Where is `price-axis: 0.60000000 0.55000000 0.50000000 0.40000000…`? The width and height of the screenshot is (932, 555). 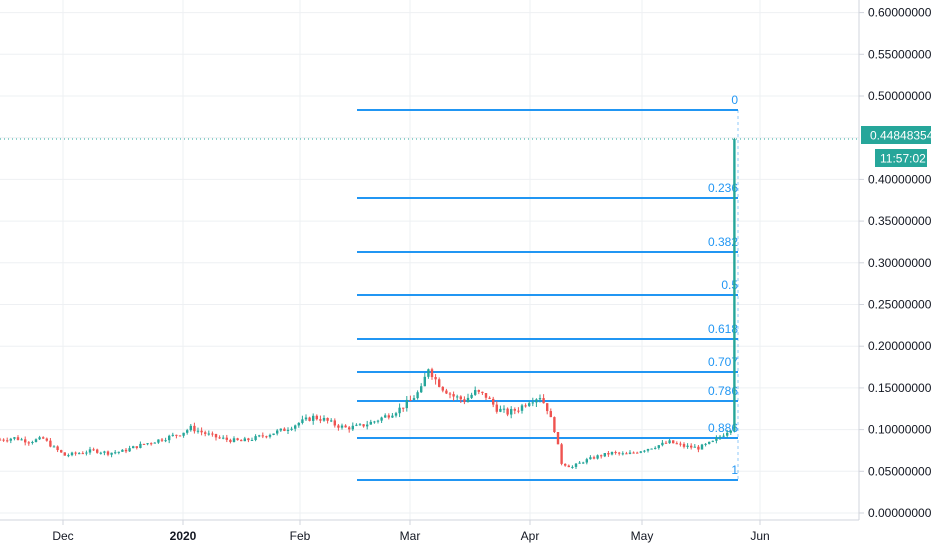 price-axis: 0.60000000 0.55000000 0.50000000 0.40000000… is located at coordinates (895, 263).